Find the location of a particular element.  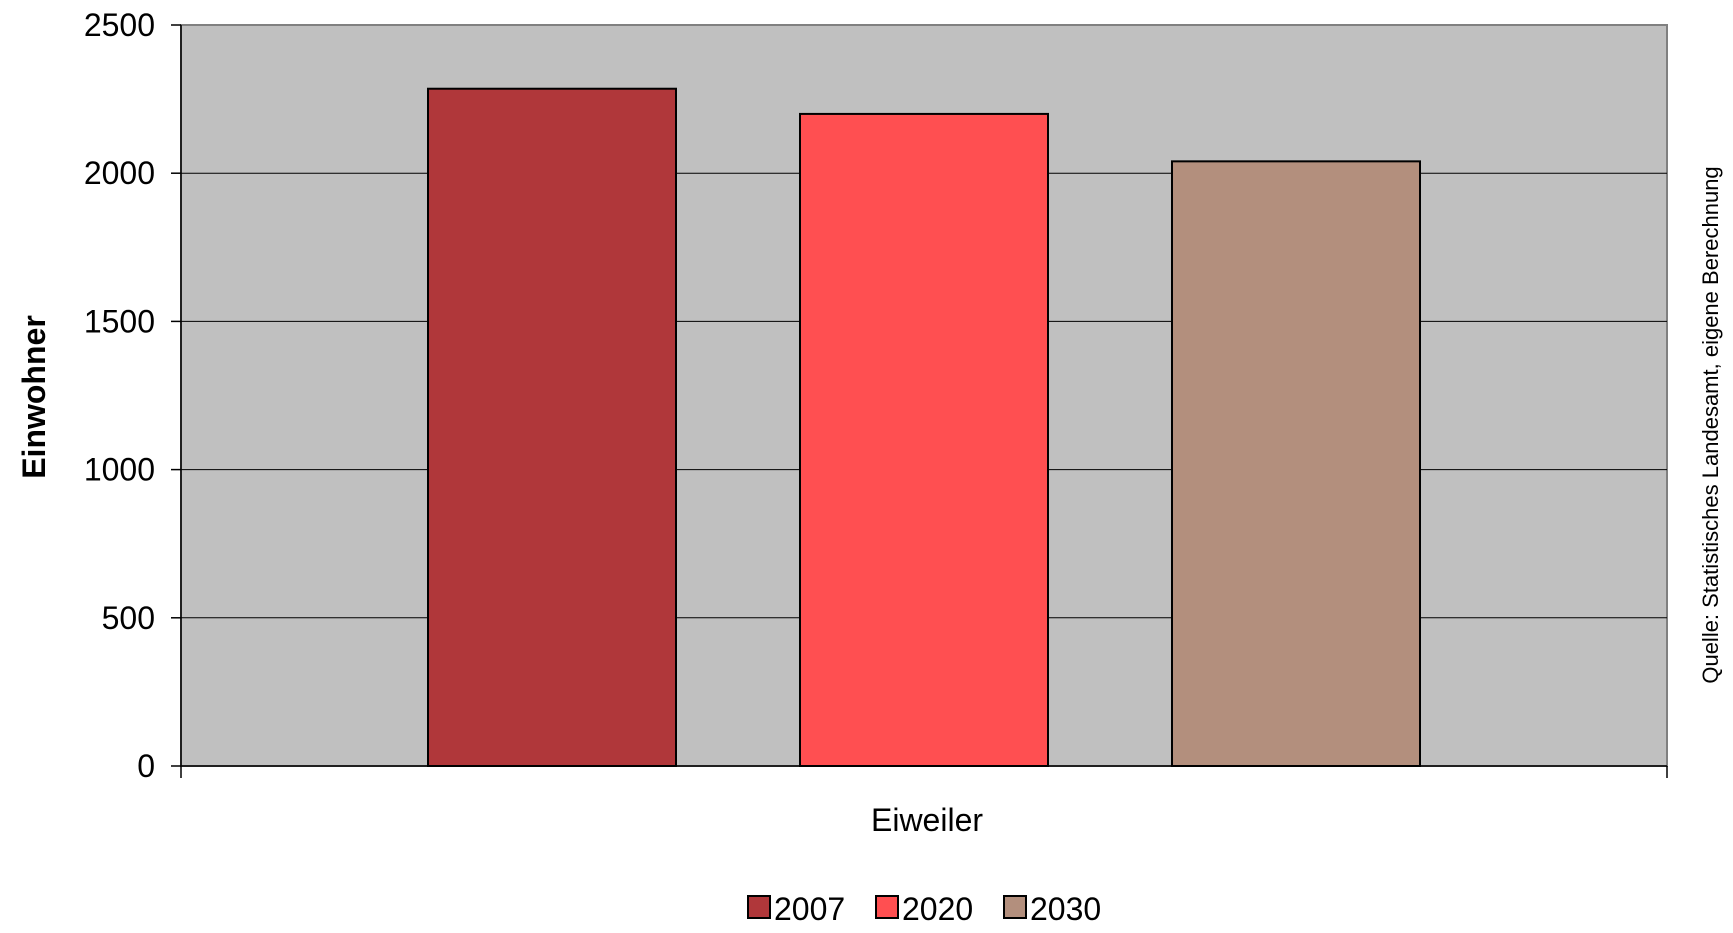

legend-swatch-2020 is located at coordinates (887, 907).